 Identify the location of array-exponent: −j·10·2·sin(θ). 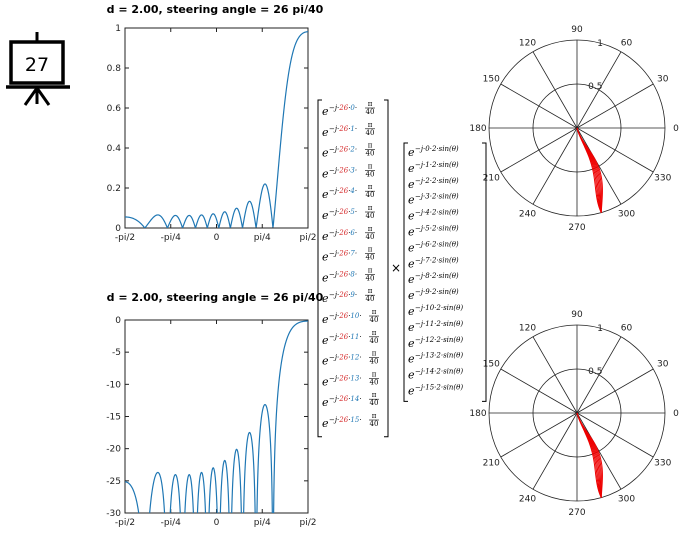
(439, 308).